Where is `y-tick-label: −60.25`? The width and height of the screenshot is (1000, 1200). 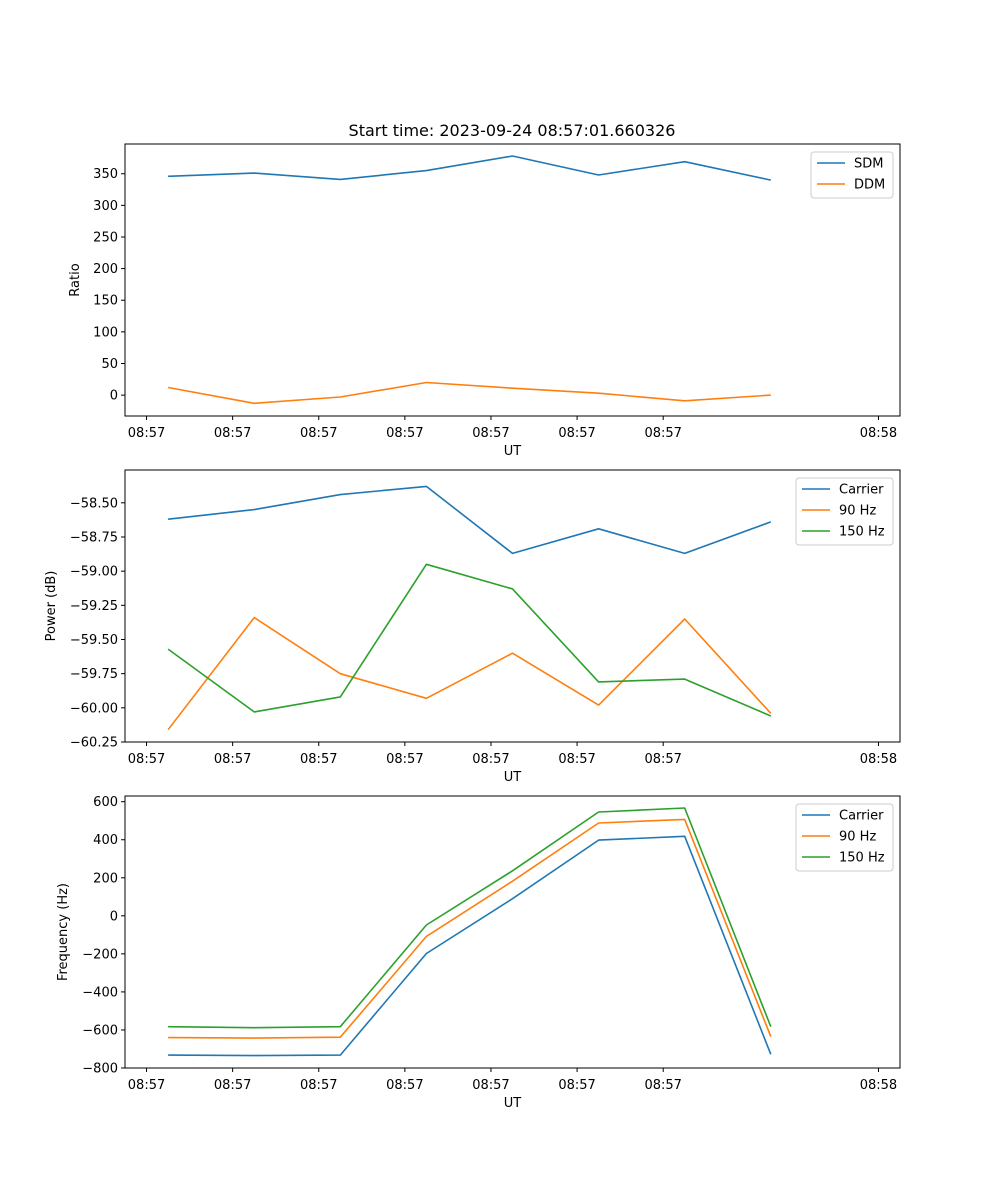 y-tick-label: −60.25 is located at coordinates (94, 743).